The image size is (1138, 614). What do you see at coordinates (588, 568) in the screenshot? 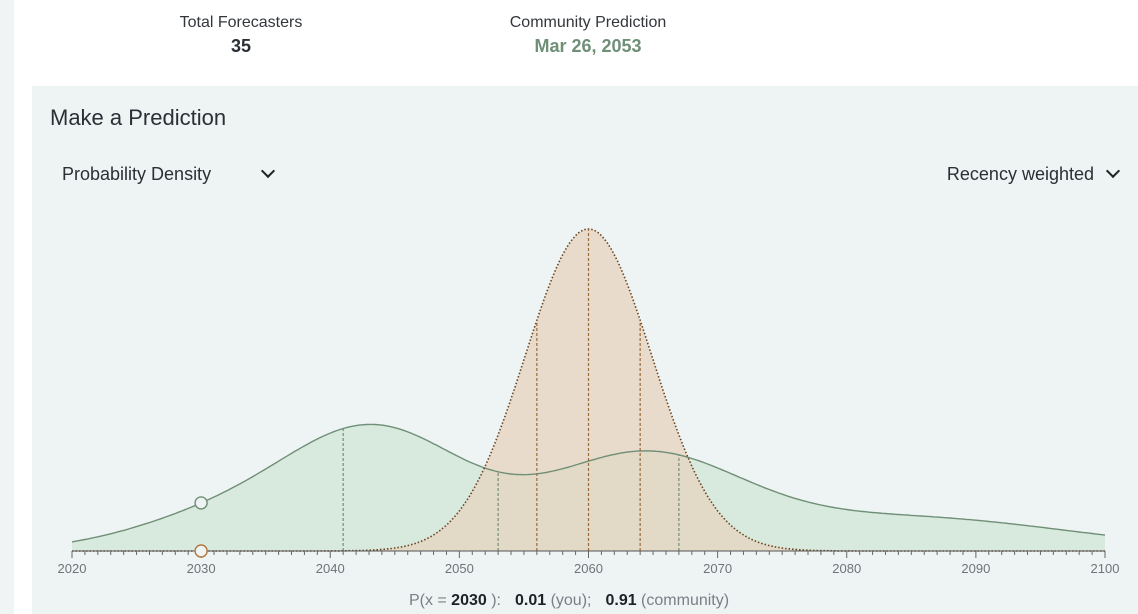
I see `x-tick-label: 2060` at bounding box center [588, 568].